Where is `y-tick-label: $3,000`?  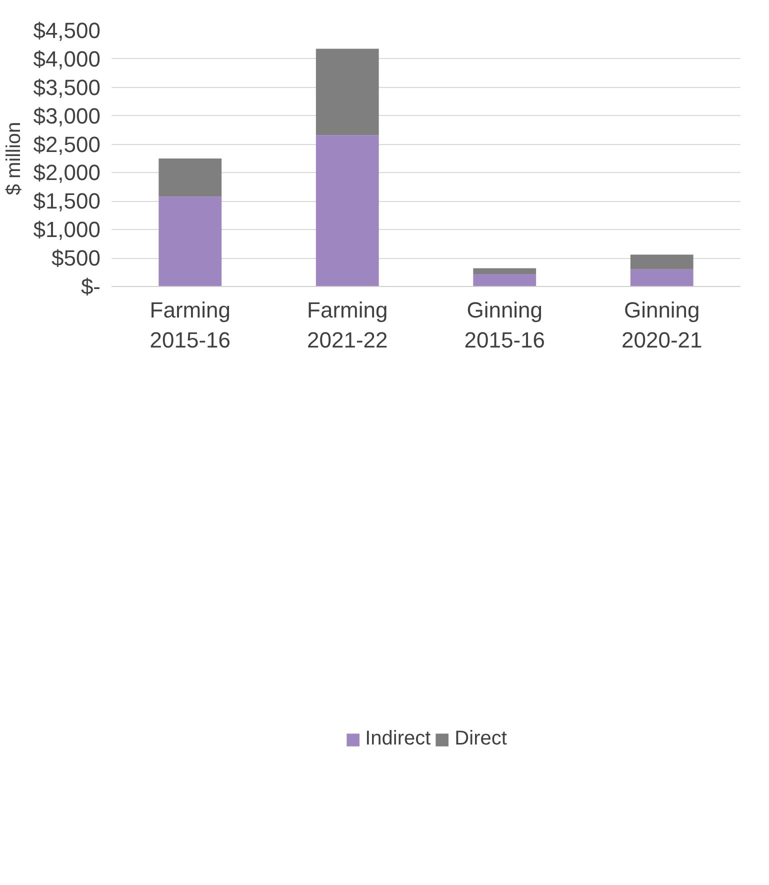
y-tick-label: $3,000 is located at coordinates (67, 115).